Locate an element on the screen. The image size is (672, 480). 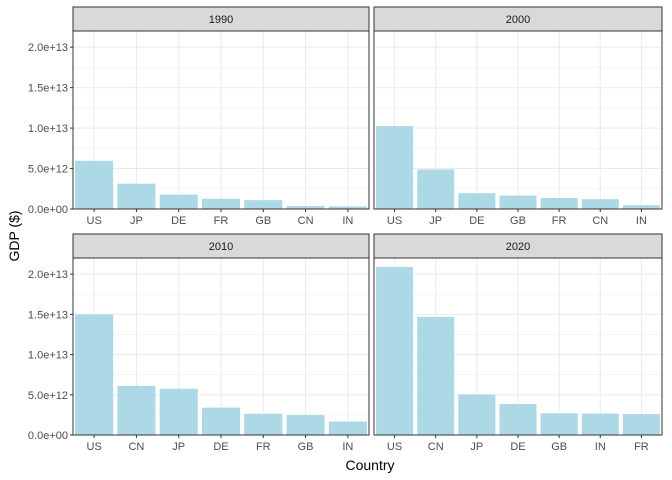
bar-2020-DE is located at coordinates (518, 419).